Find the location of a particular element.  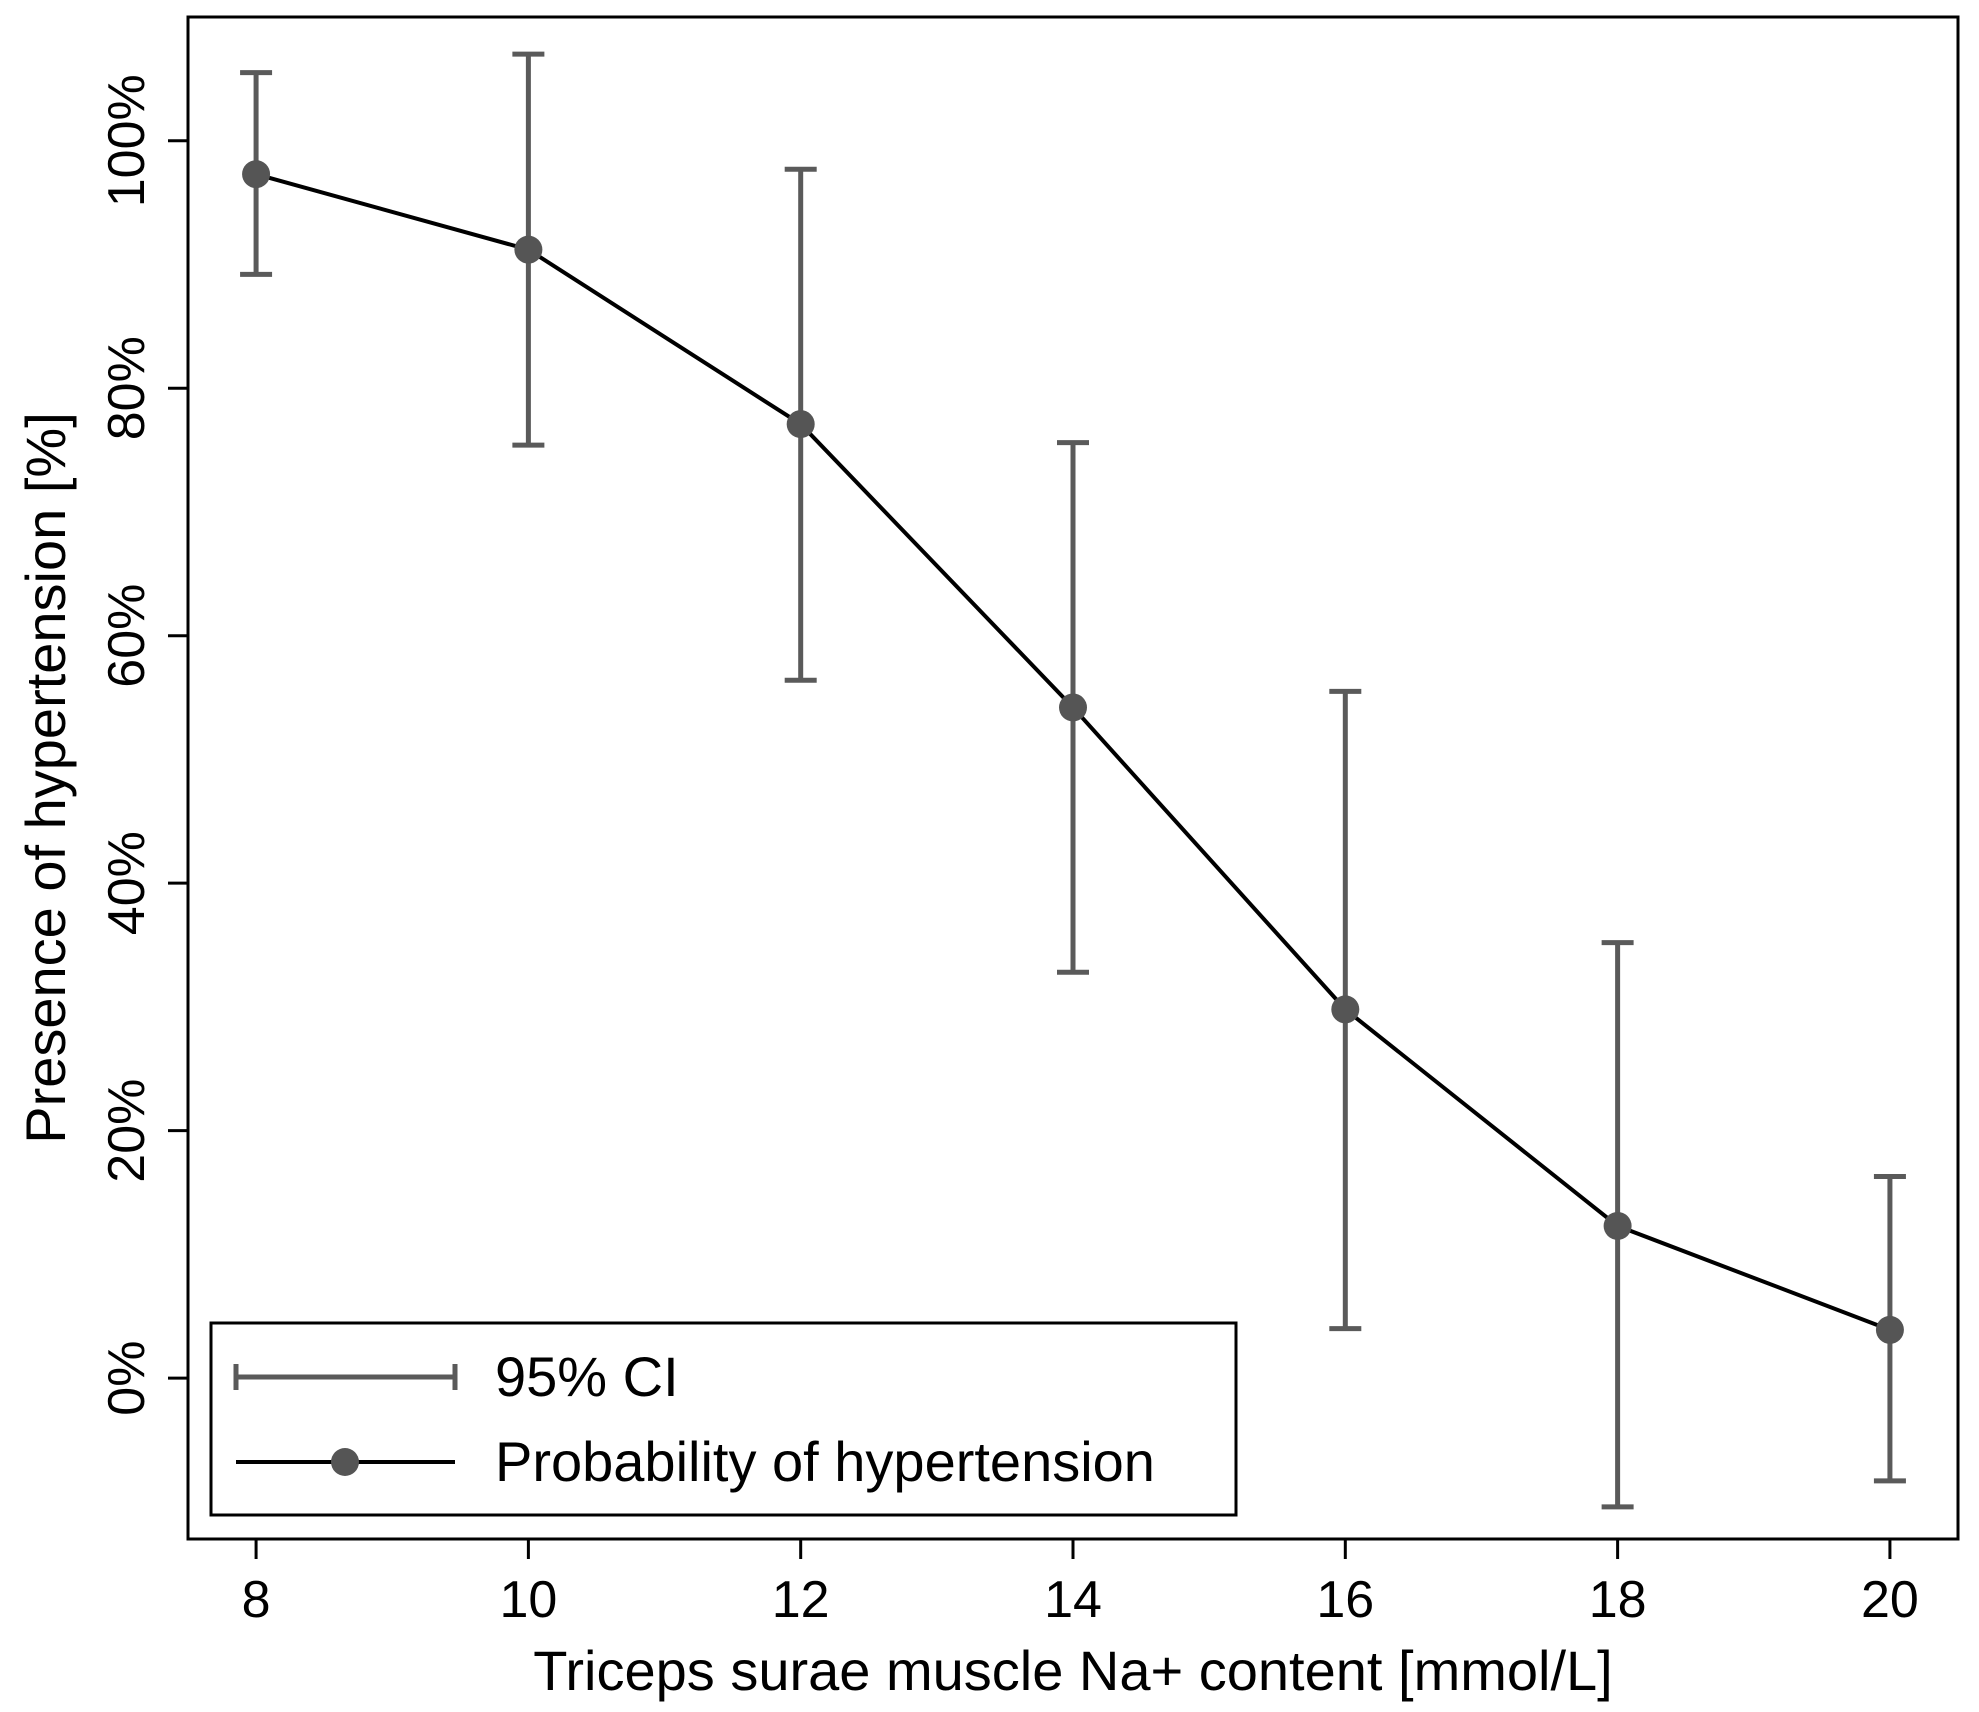

legend-line-label: Probability of hypertension is located at coordinates (825, 1461).